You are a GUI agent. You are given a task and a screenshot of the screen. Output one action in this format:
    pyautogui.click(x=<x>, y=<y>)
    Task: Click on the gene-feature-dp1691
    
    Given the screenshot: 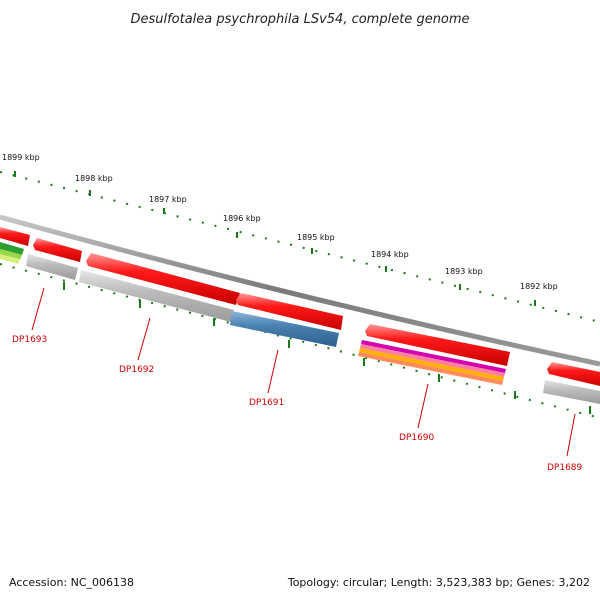 What is the action you would take?
    pyautogui.click(x=286, y=320)
    